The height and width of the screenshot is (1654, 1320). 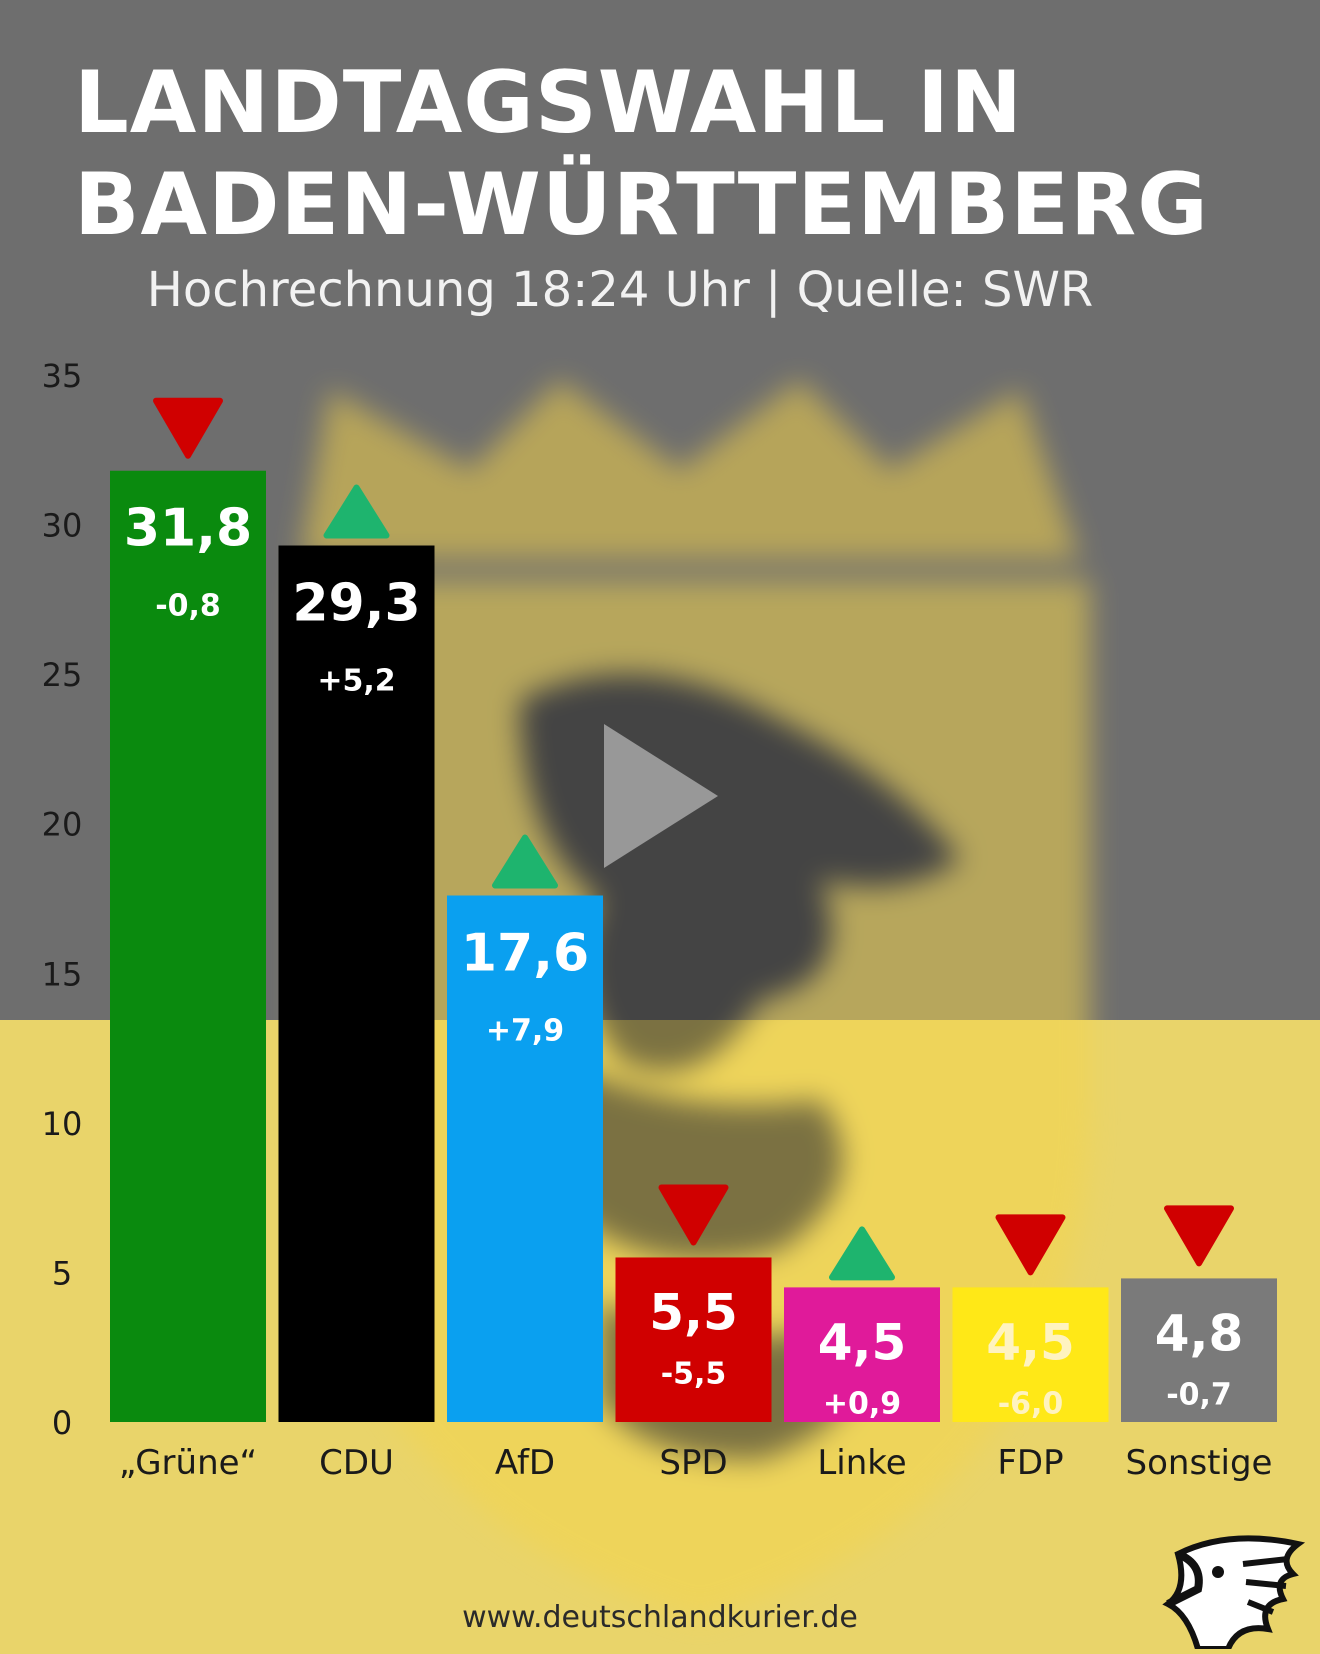 What do you see at coordinates (861, 1463) in the screenshot?
I see `category-label: Linke` at bounding box center [861, 1463].